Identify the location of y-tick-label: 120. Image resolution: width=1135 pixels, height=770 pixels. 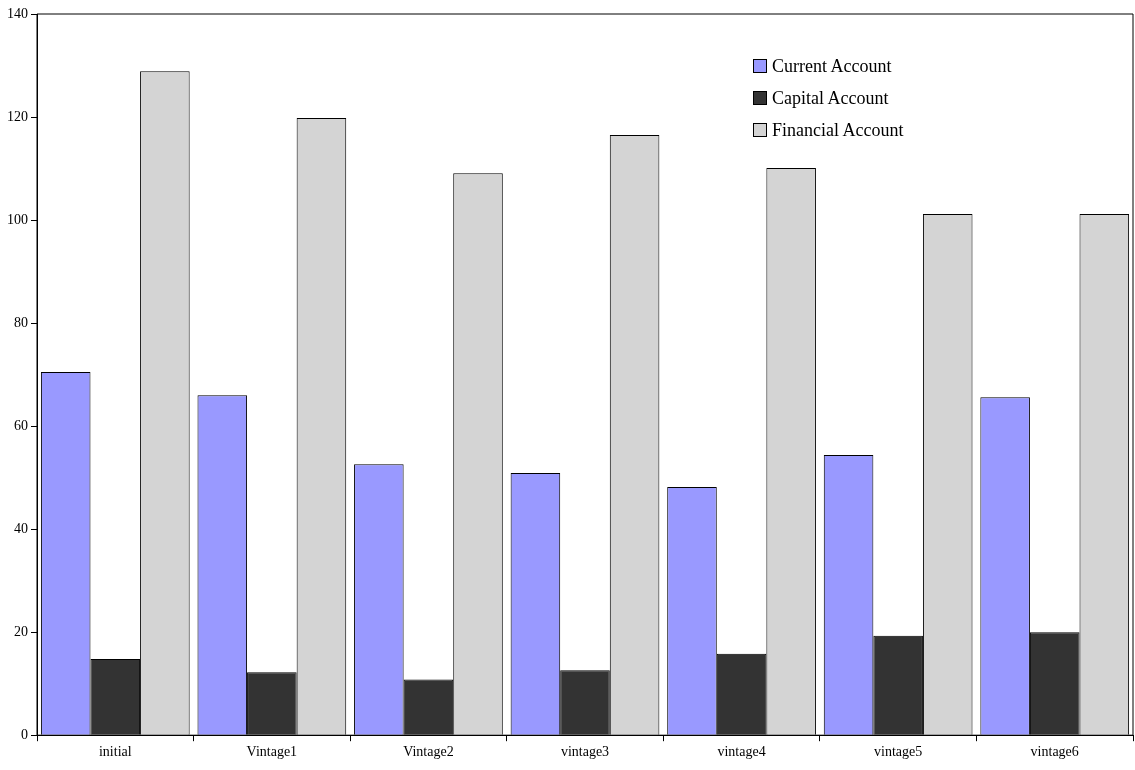
(17, 116).